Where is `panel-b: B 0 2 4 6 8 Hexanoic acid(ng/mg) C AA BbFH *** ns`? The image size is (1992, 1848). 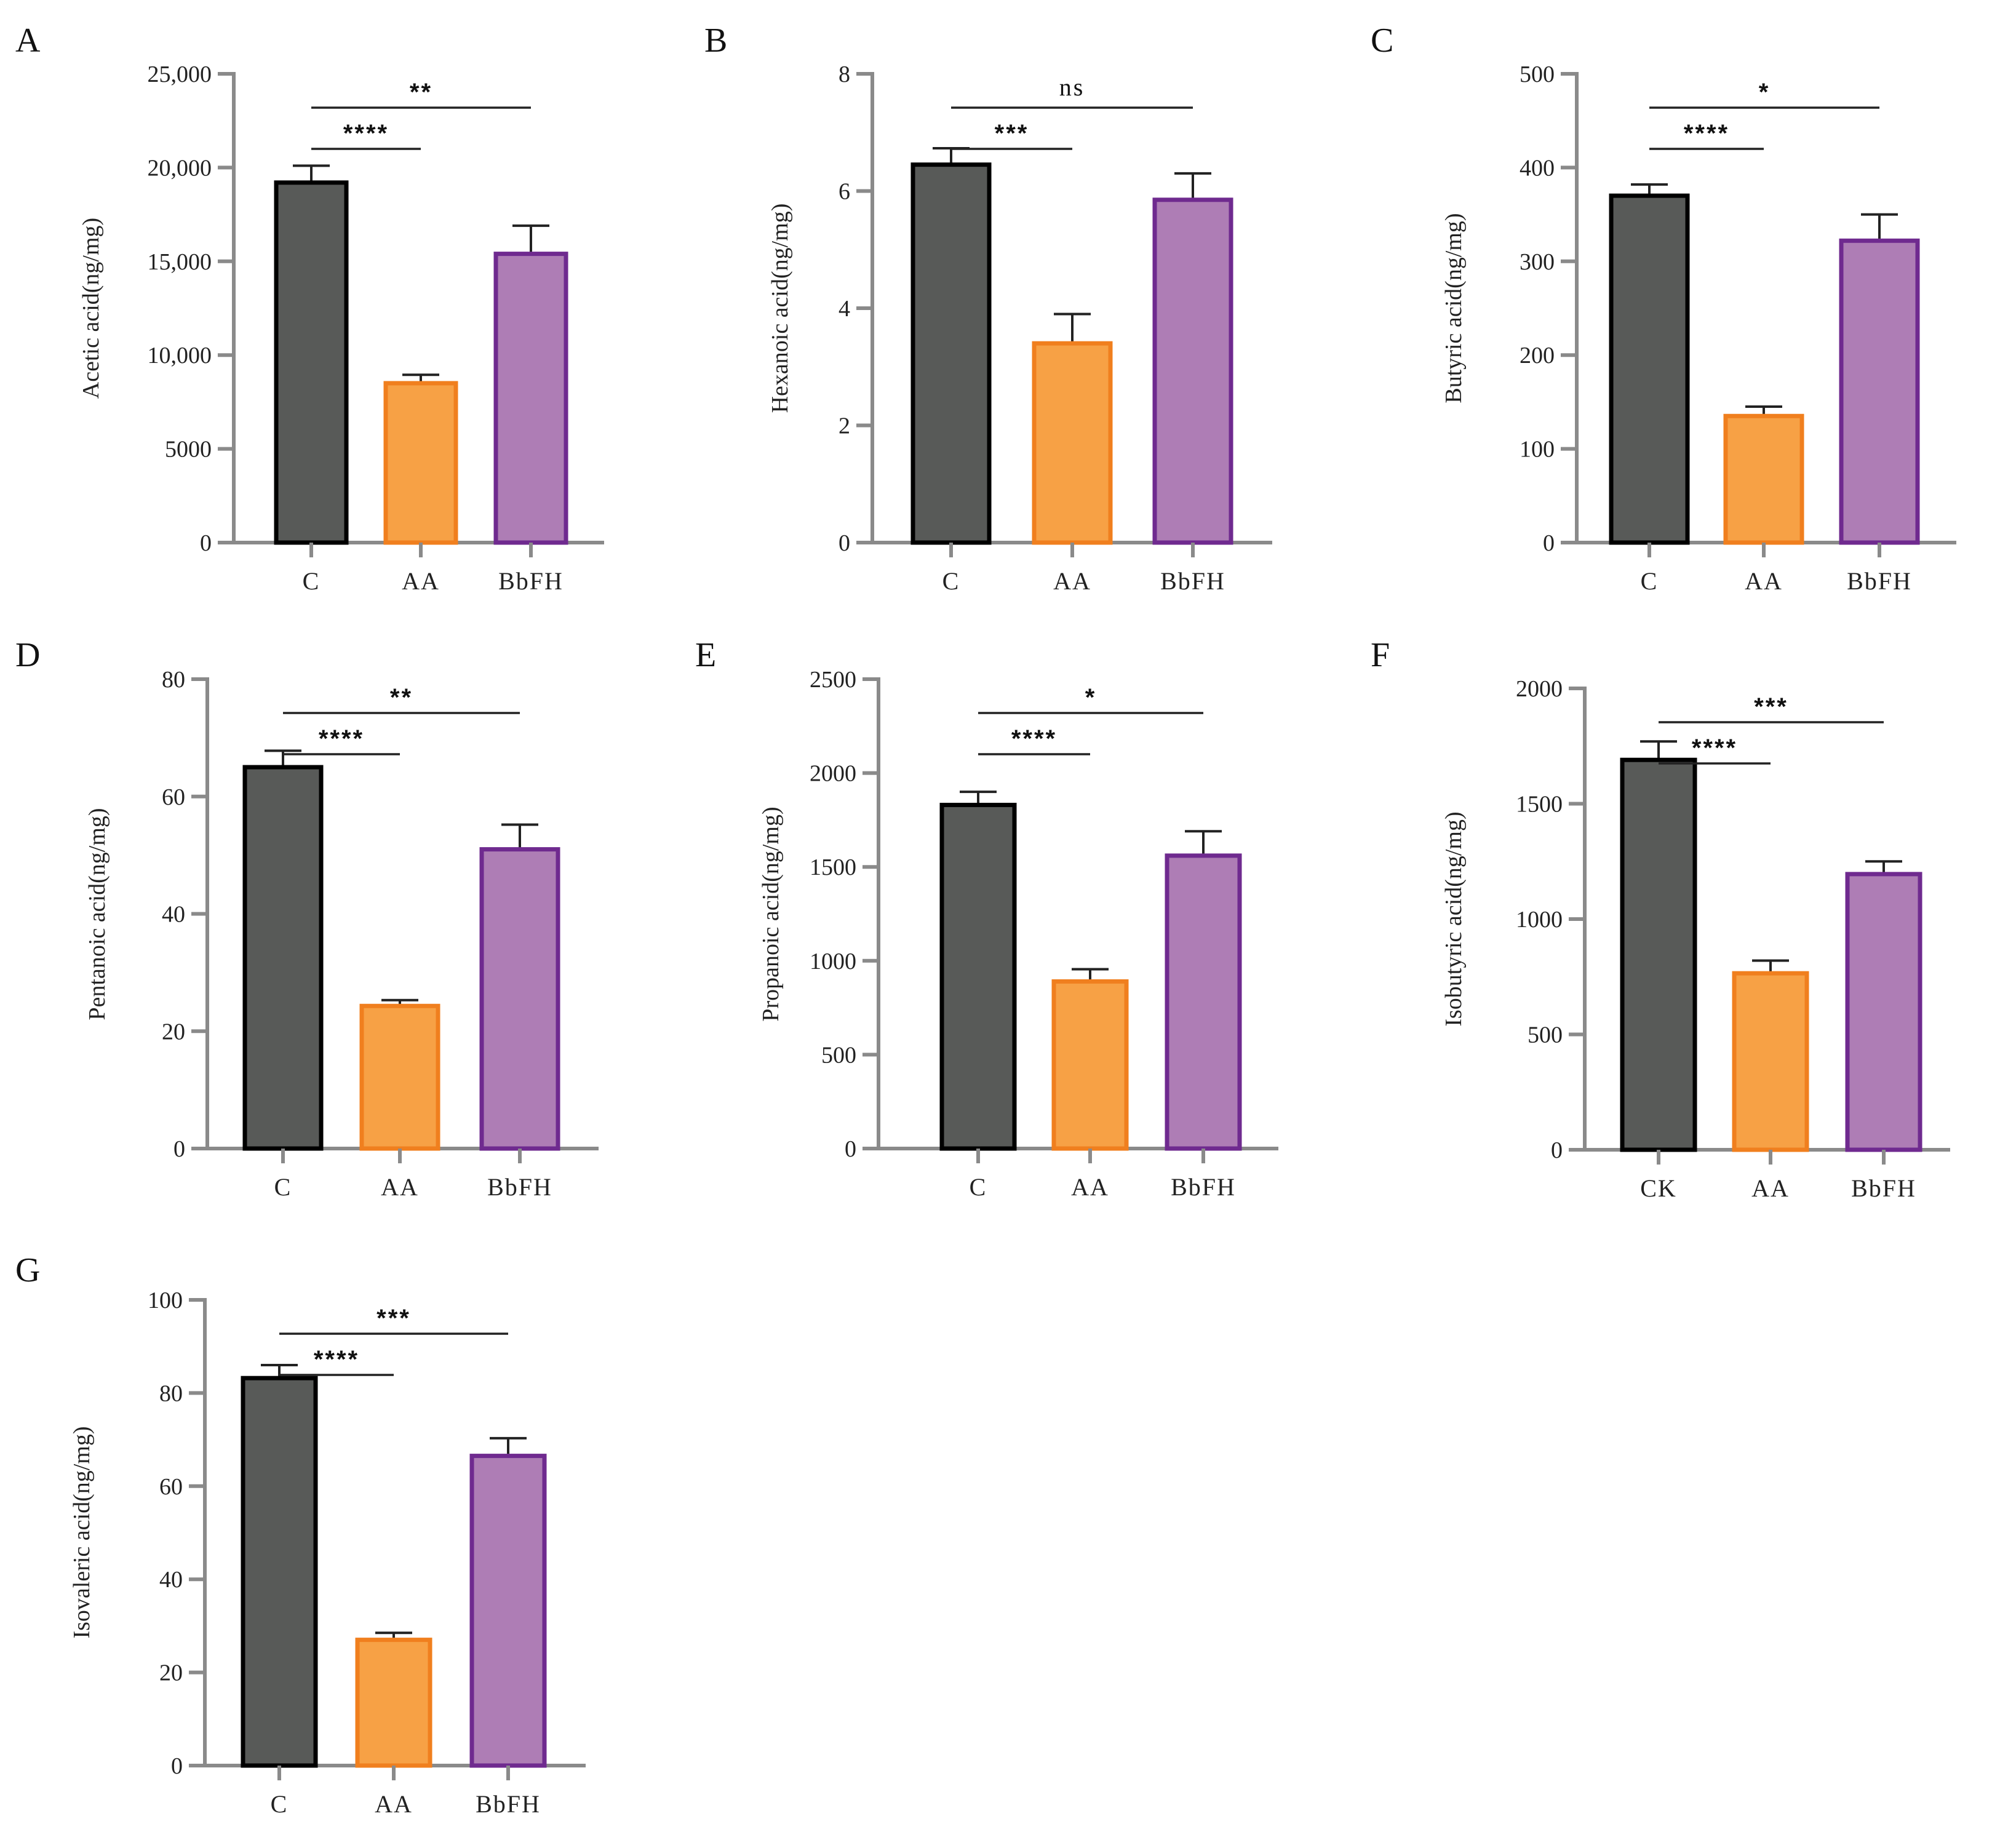 panel-b: B 0 2 4 6 8 Hexanoic acid(ng/mg) C AA BbFH *** ns is located at coordinates (988, 308).